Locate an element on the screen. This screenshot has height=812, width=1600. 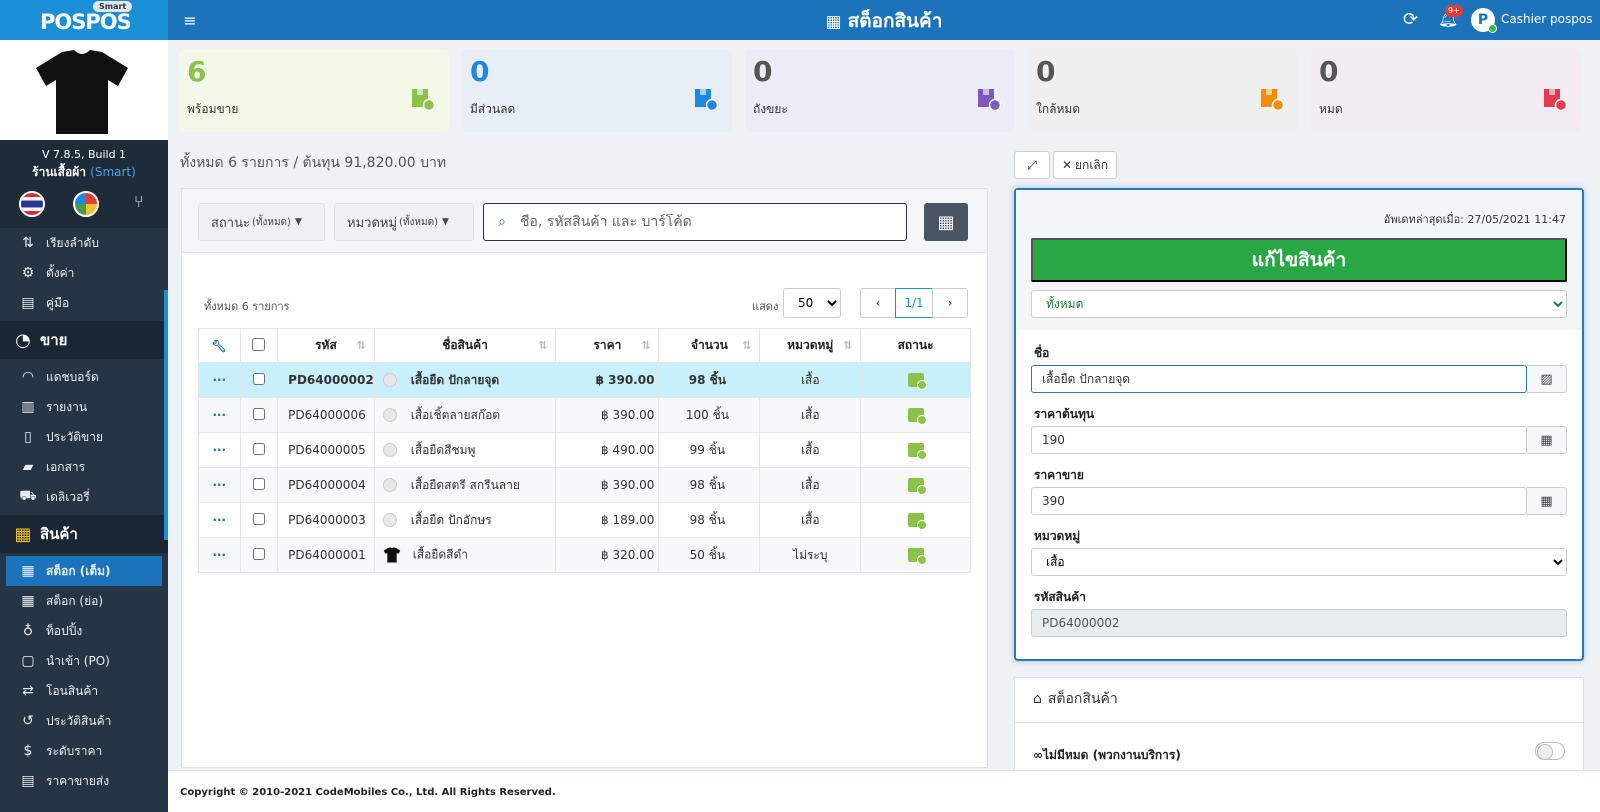
sidebar-item-wholesale: ▤ ราคาขายส่ง is located at coordinates (84, 781).